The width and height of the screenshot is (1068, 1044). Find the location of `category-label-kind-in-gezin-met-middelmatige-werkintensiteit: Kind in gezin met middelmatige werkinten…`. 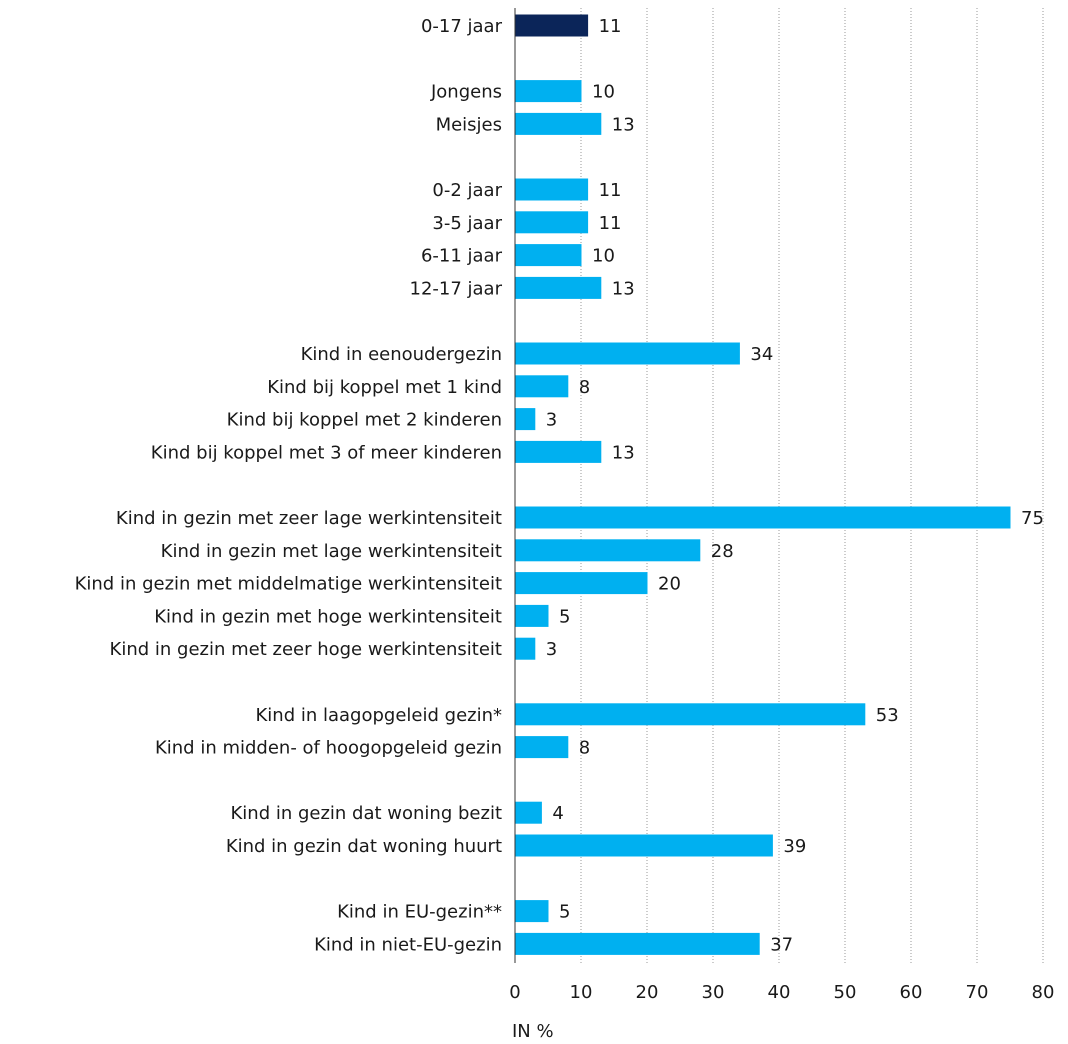

category-label-kind-in-gezin-met-middelmatige-werkintensiteit: Kind in gezin met middelmatige werkinten… is located at coordinates (288, 584).